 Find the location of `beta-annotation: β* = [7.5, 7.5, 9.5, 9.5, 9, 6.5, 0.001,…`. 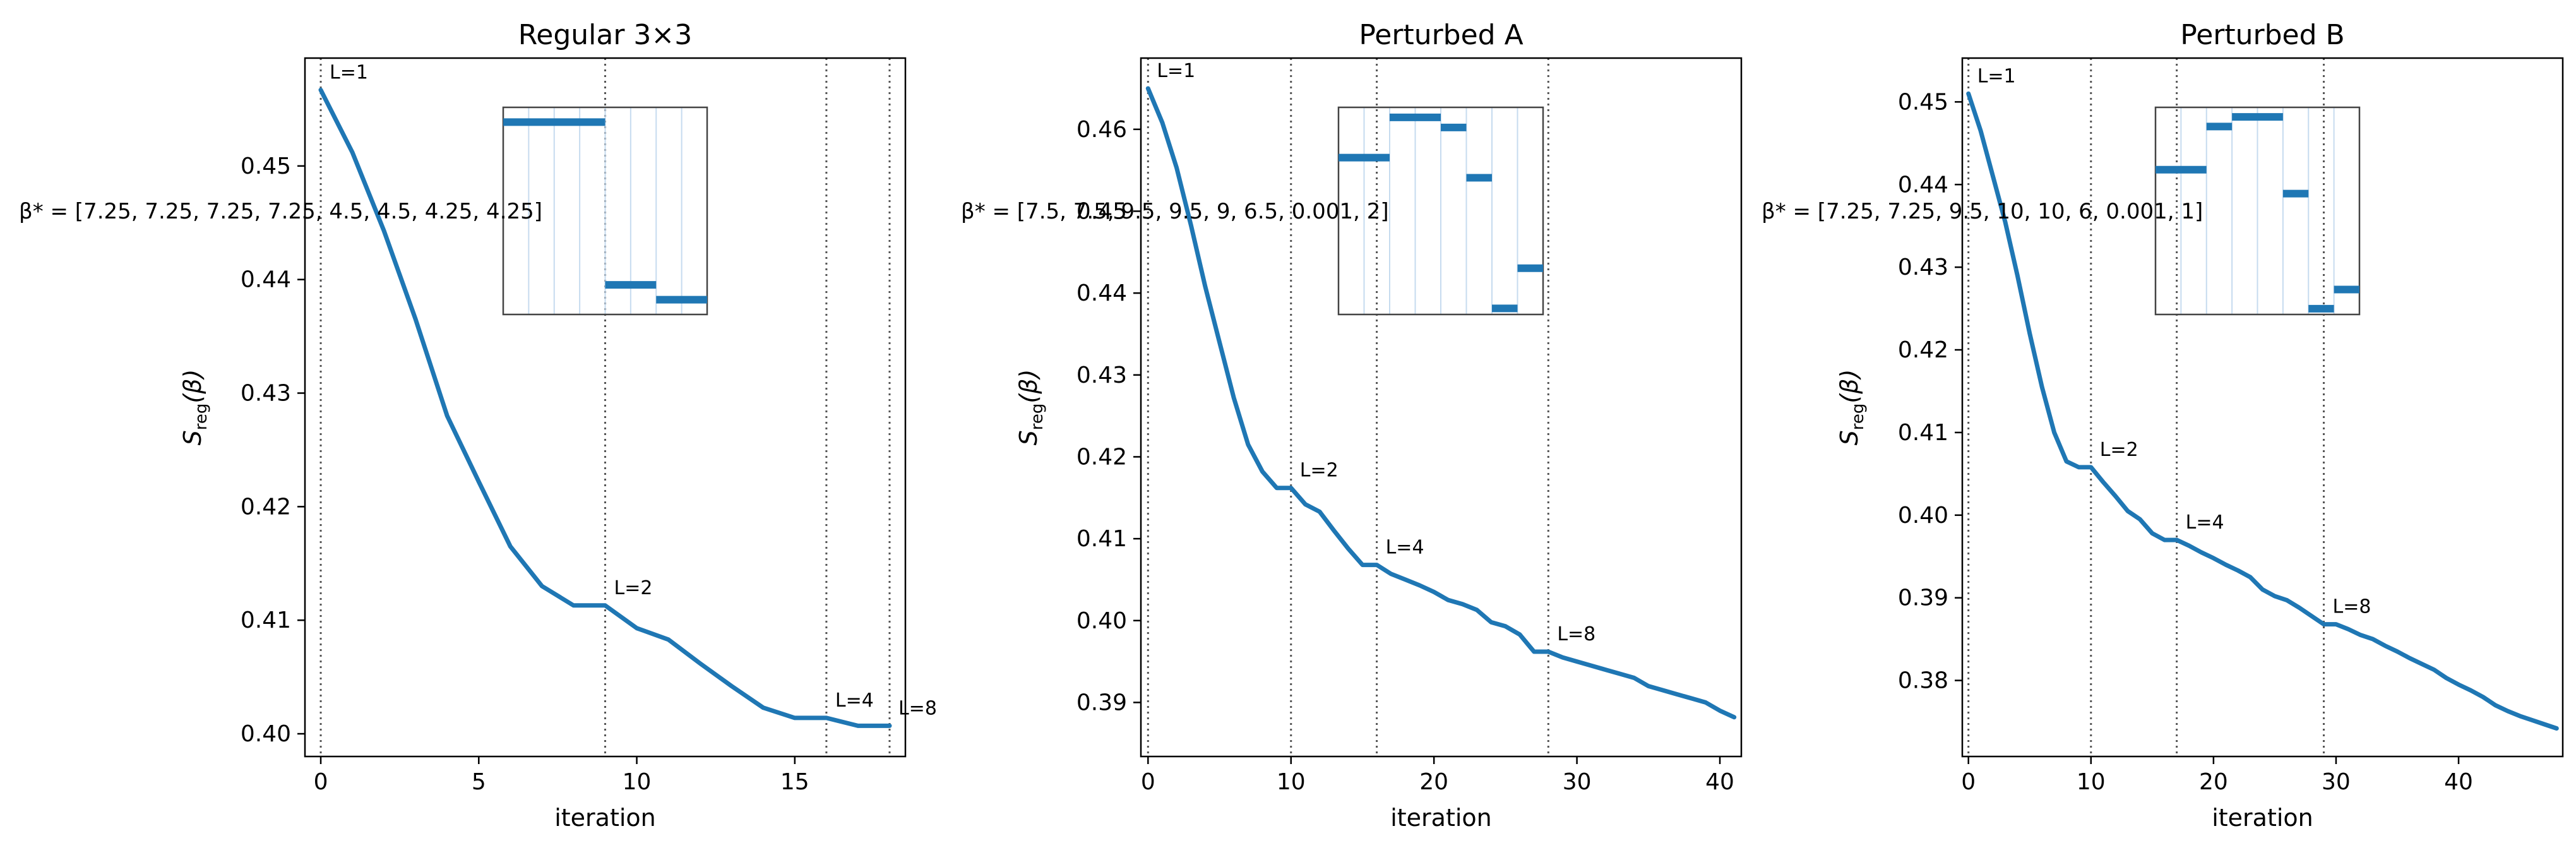

beta-annotation: β* = [7.5, 7.5, 9.5, 9.5, 9, 6.5, 0.001,… is located at coordinates (1175, 211).